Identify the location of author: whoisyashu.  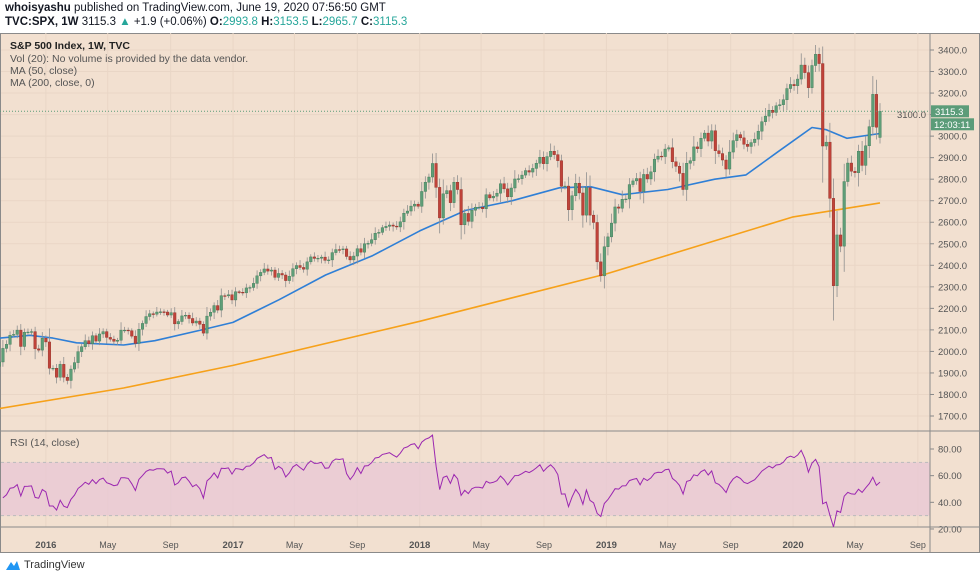
(38, 8).